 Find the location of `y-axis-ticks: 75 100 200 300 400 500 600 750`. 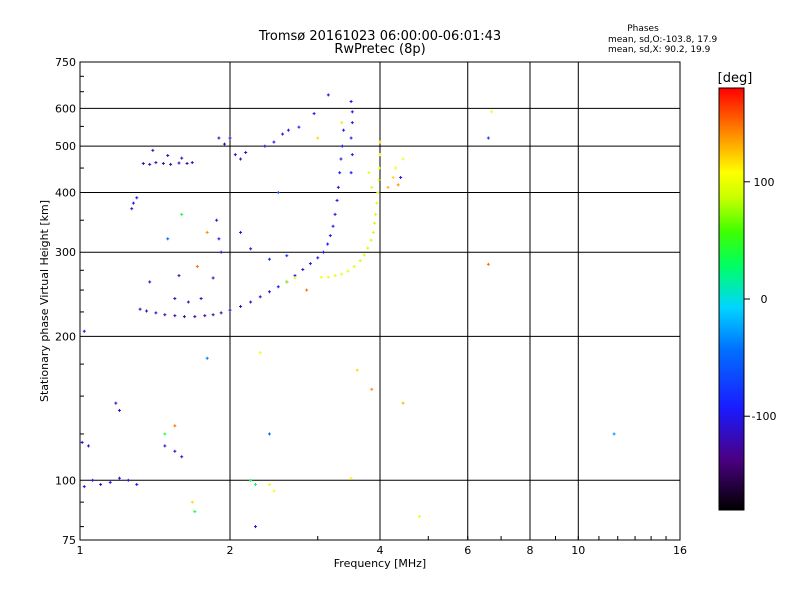

y-axis-ticks: 75 100 200 300 400 500 600 750 is located at coordinates (69, 301).